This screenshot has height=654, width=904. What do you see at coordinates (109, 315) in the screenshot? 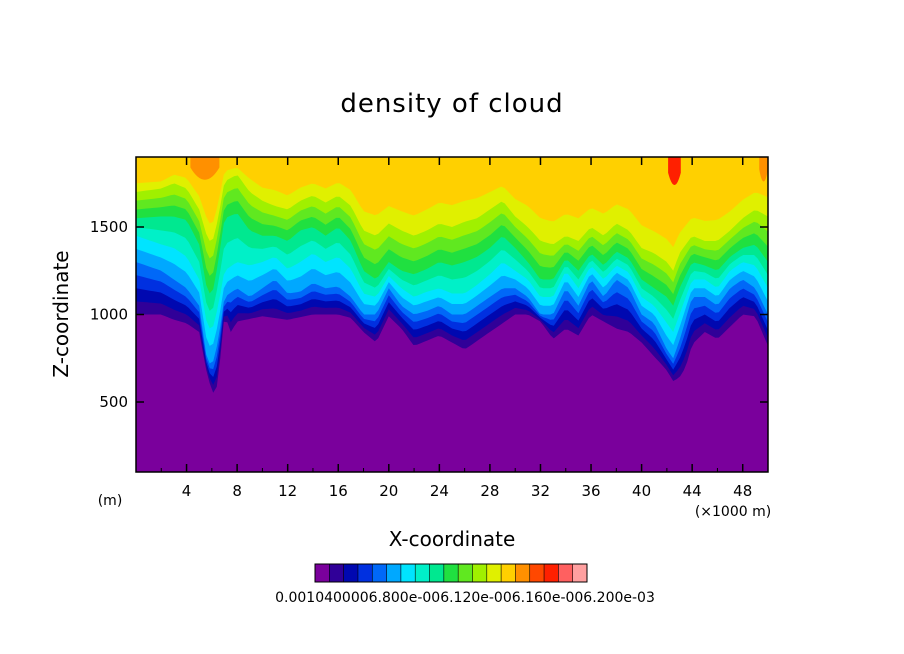
I see `y-tick-label: 1000` at bounding box center [109, 315].